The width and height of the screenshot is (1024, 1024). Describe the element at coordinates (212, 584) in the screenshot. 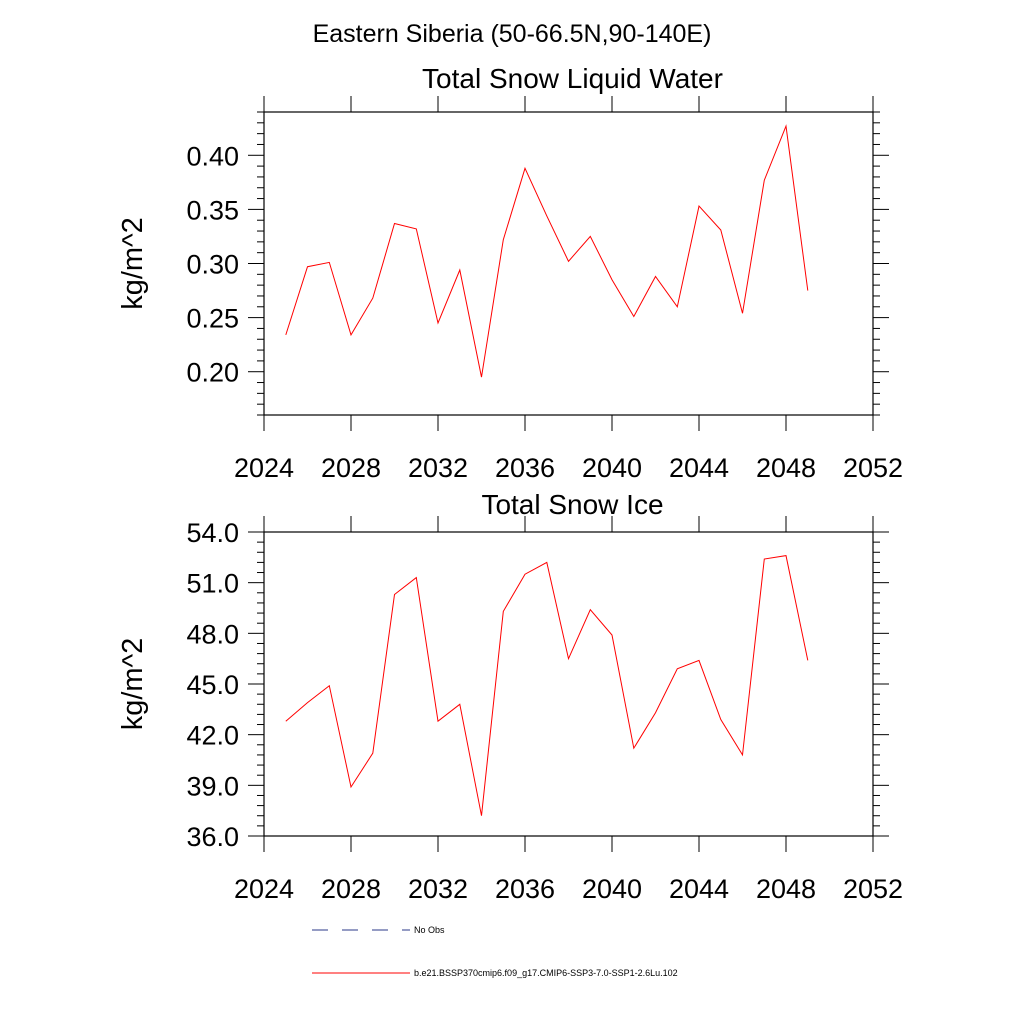

I see `y-tick-label: 51.0` at that location.